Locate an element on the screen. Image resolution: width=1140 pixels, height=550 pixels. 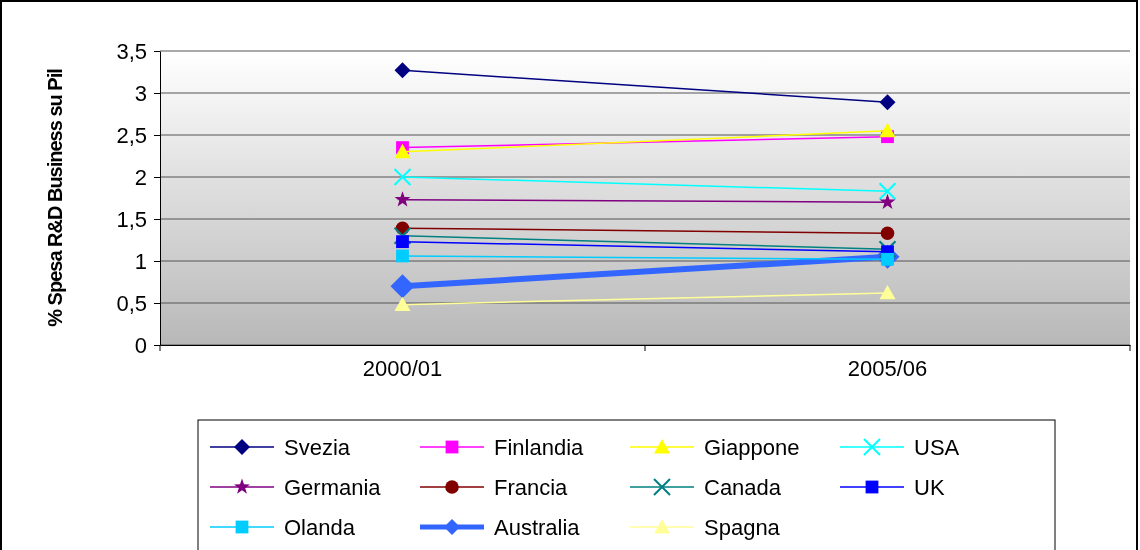
y-tick-label: 1,5 is located at coordinates (131, 219).